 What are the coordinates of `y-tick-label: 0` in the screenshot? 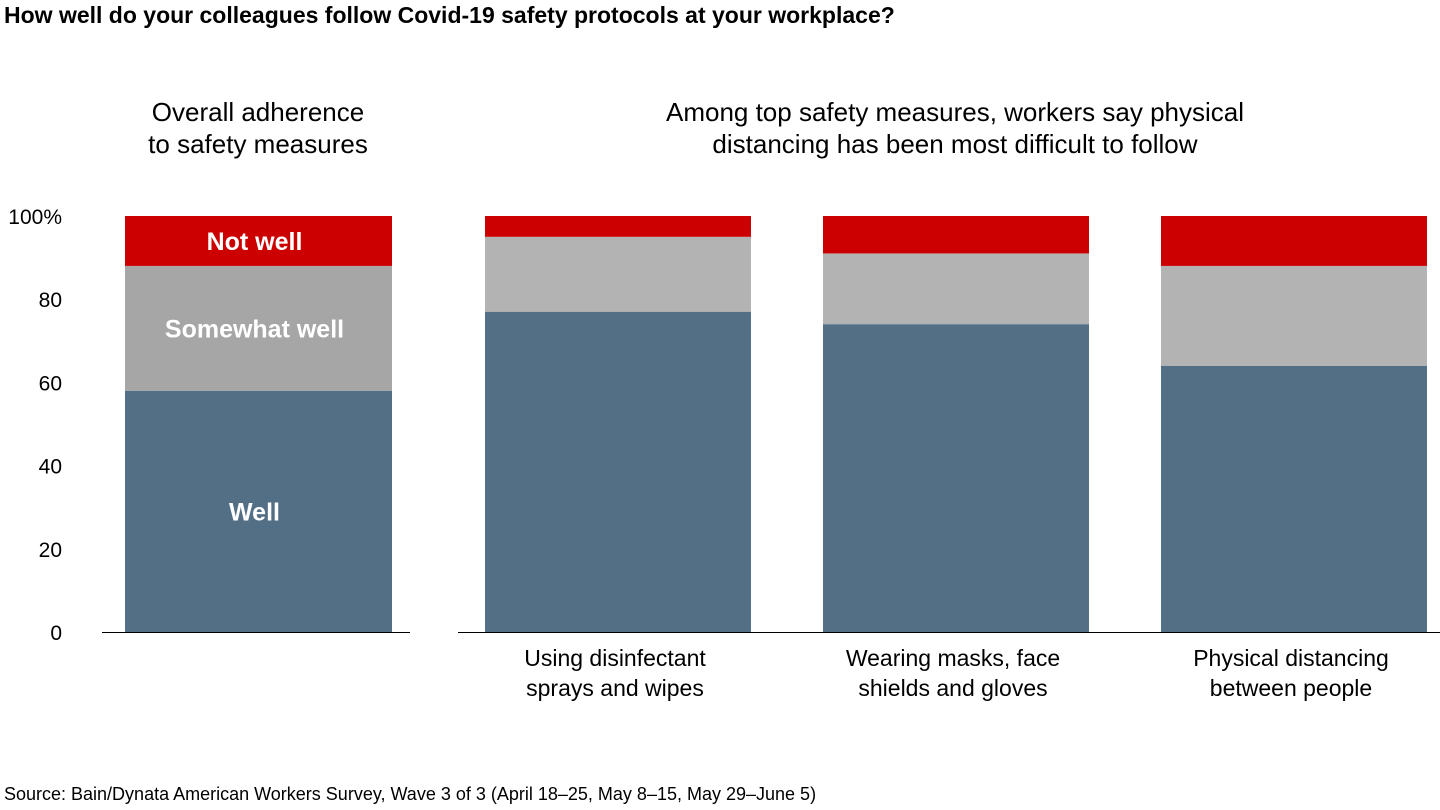 It's located at (56, 633).